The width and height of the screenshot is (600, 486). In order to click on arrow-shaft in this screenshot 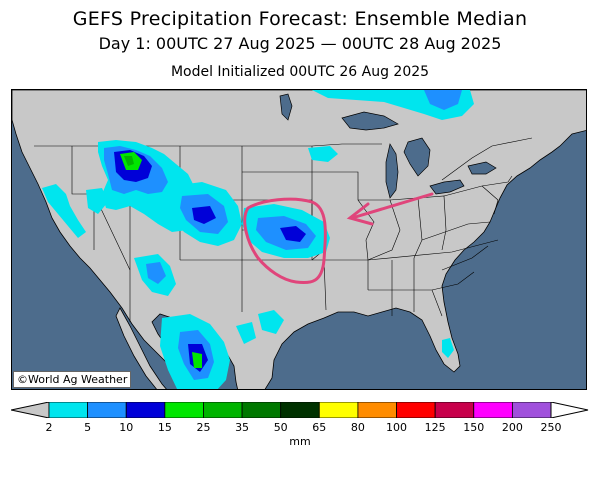, I will do `click(392, 206)`.